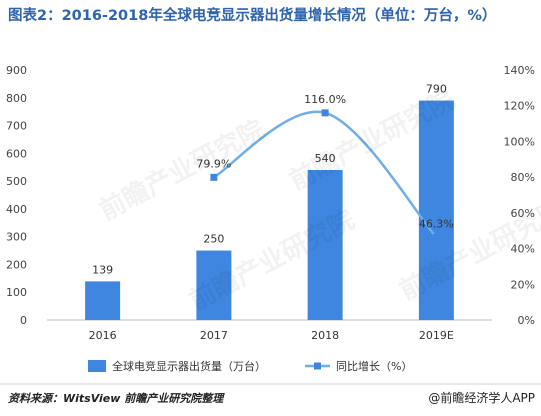 This screenshot has height=416, width=541. What do you see at coordinates (519, 106) in the screenshot?
I see `y-right-tick-label: 120%` at bounding box center [519, 106].